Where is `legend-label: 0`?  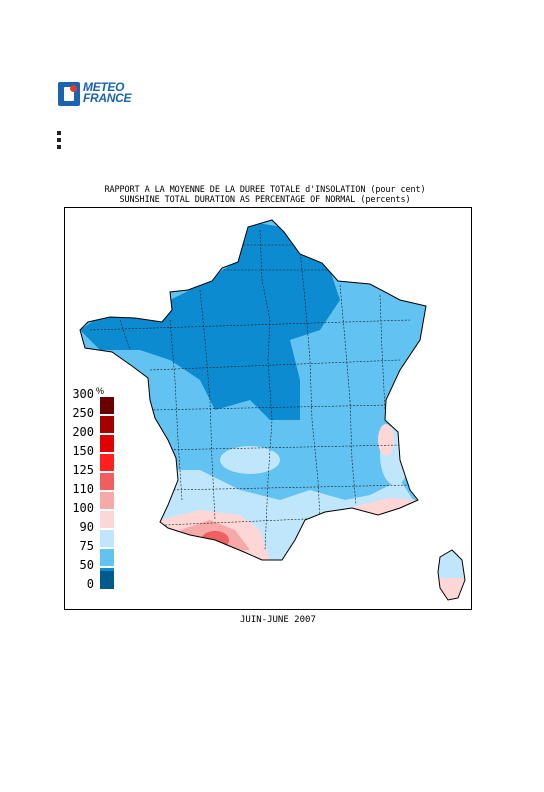 legend-label: 0 is located at coordinates (90, 584).